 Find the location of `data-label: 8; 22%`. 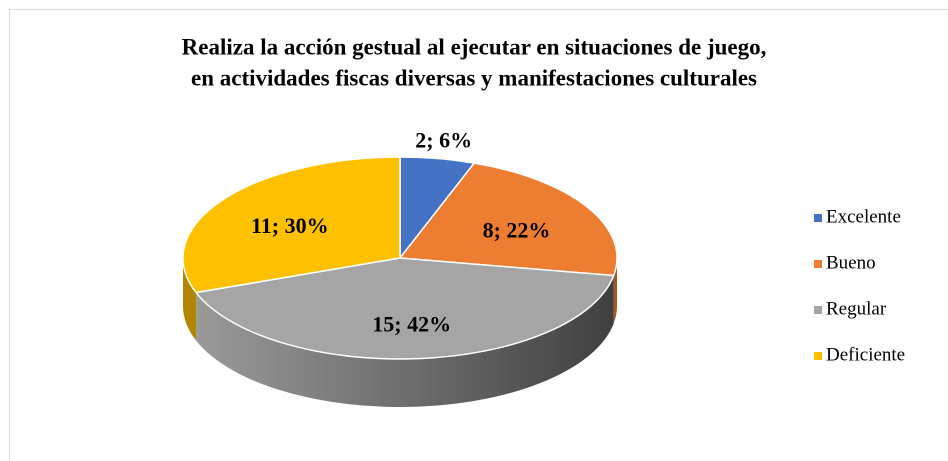

data-label: 8; 22% is located at coordinates (517, 230).